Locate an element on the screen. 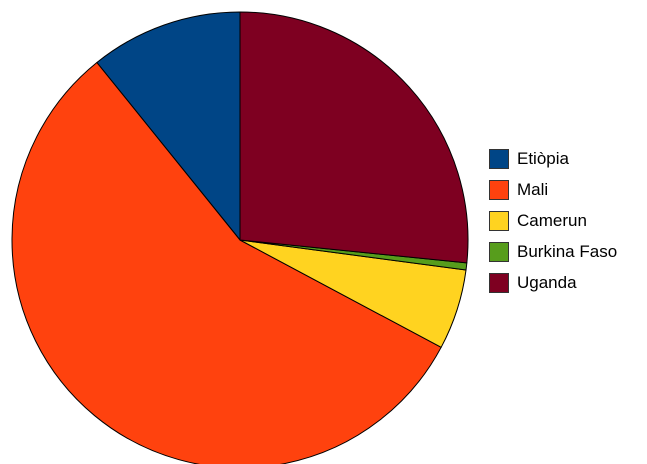 This screenshot has width=647, height=464. legend-swatch-mali is located at coordinates (499, 189).